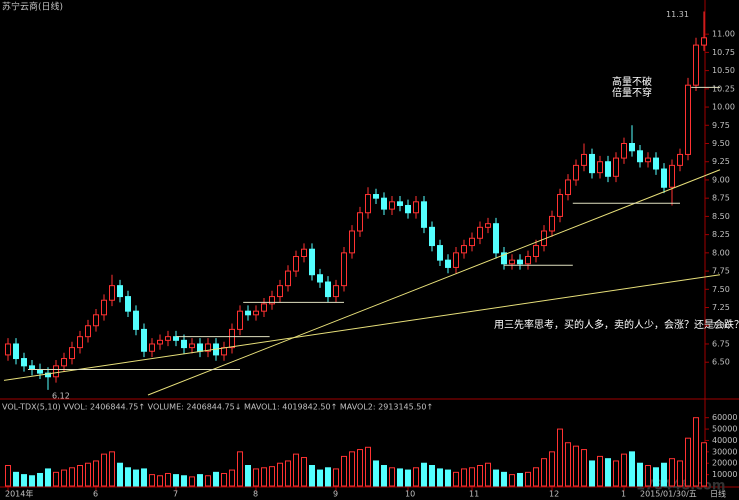 This screenshot has width=739, height=500. I want to click on y-tick-label: 20000, so click(724, 463).